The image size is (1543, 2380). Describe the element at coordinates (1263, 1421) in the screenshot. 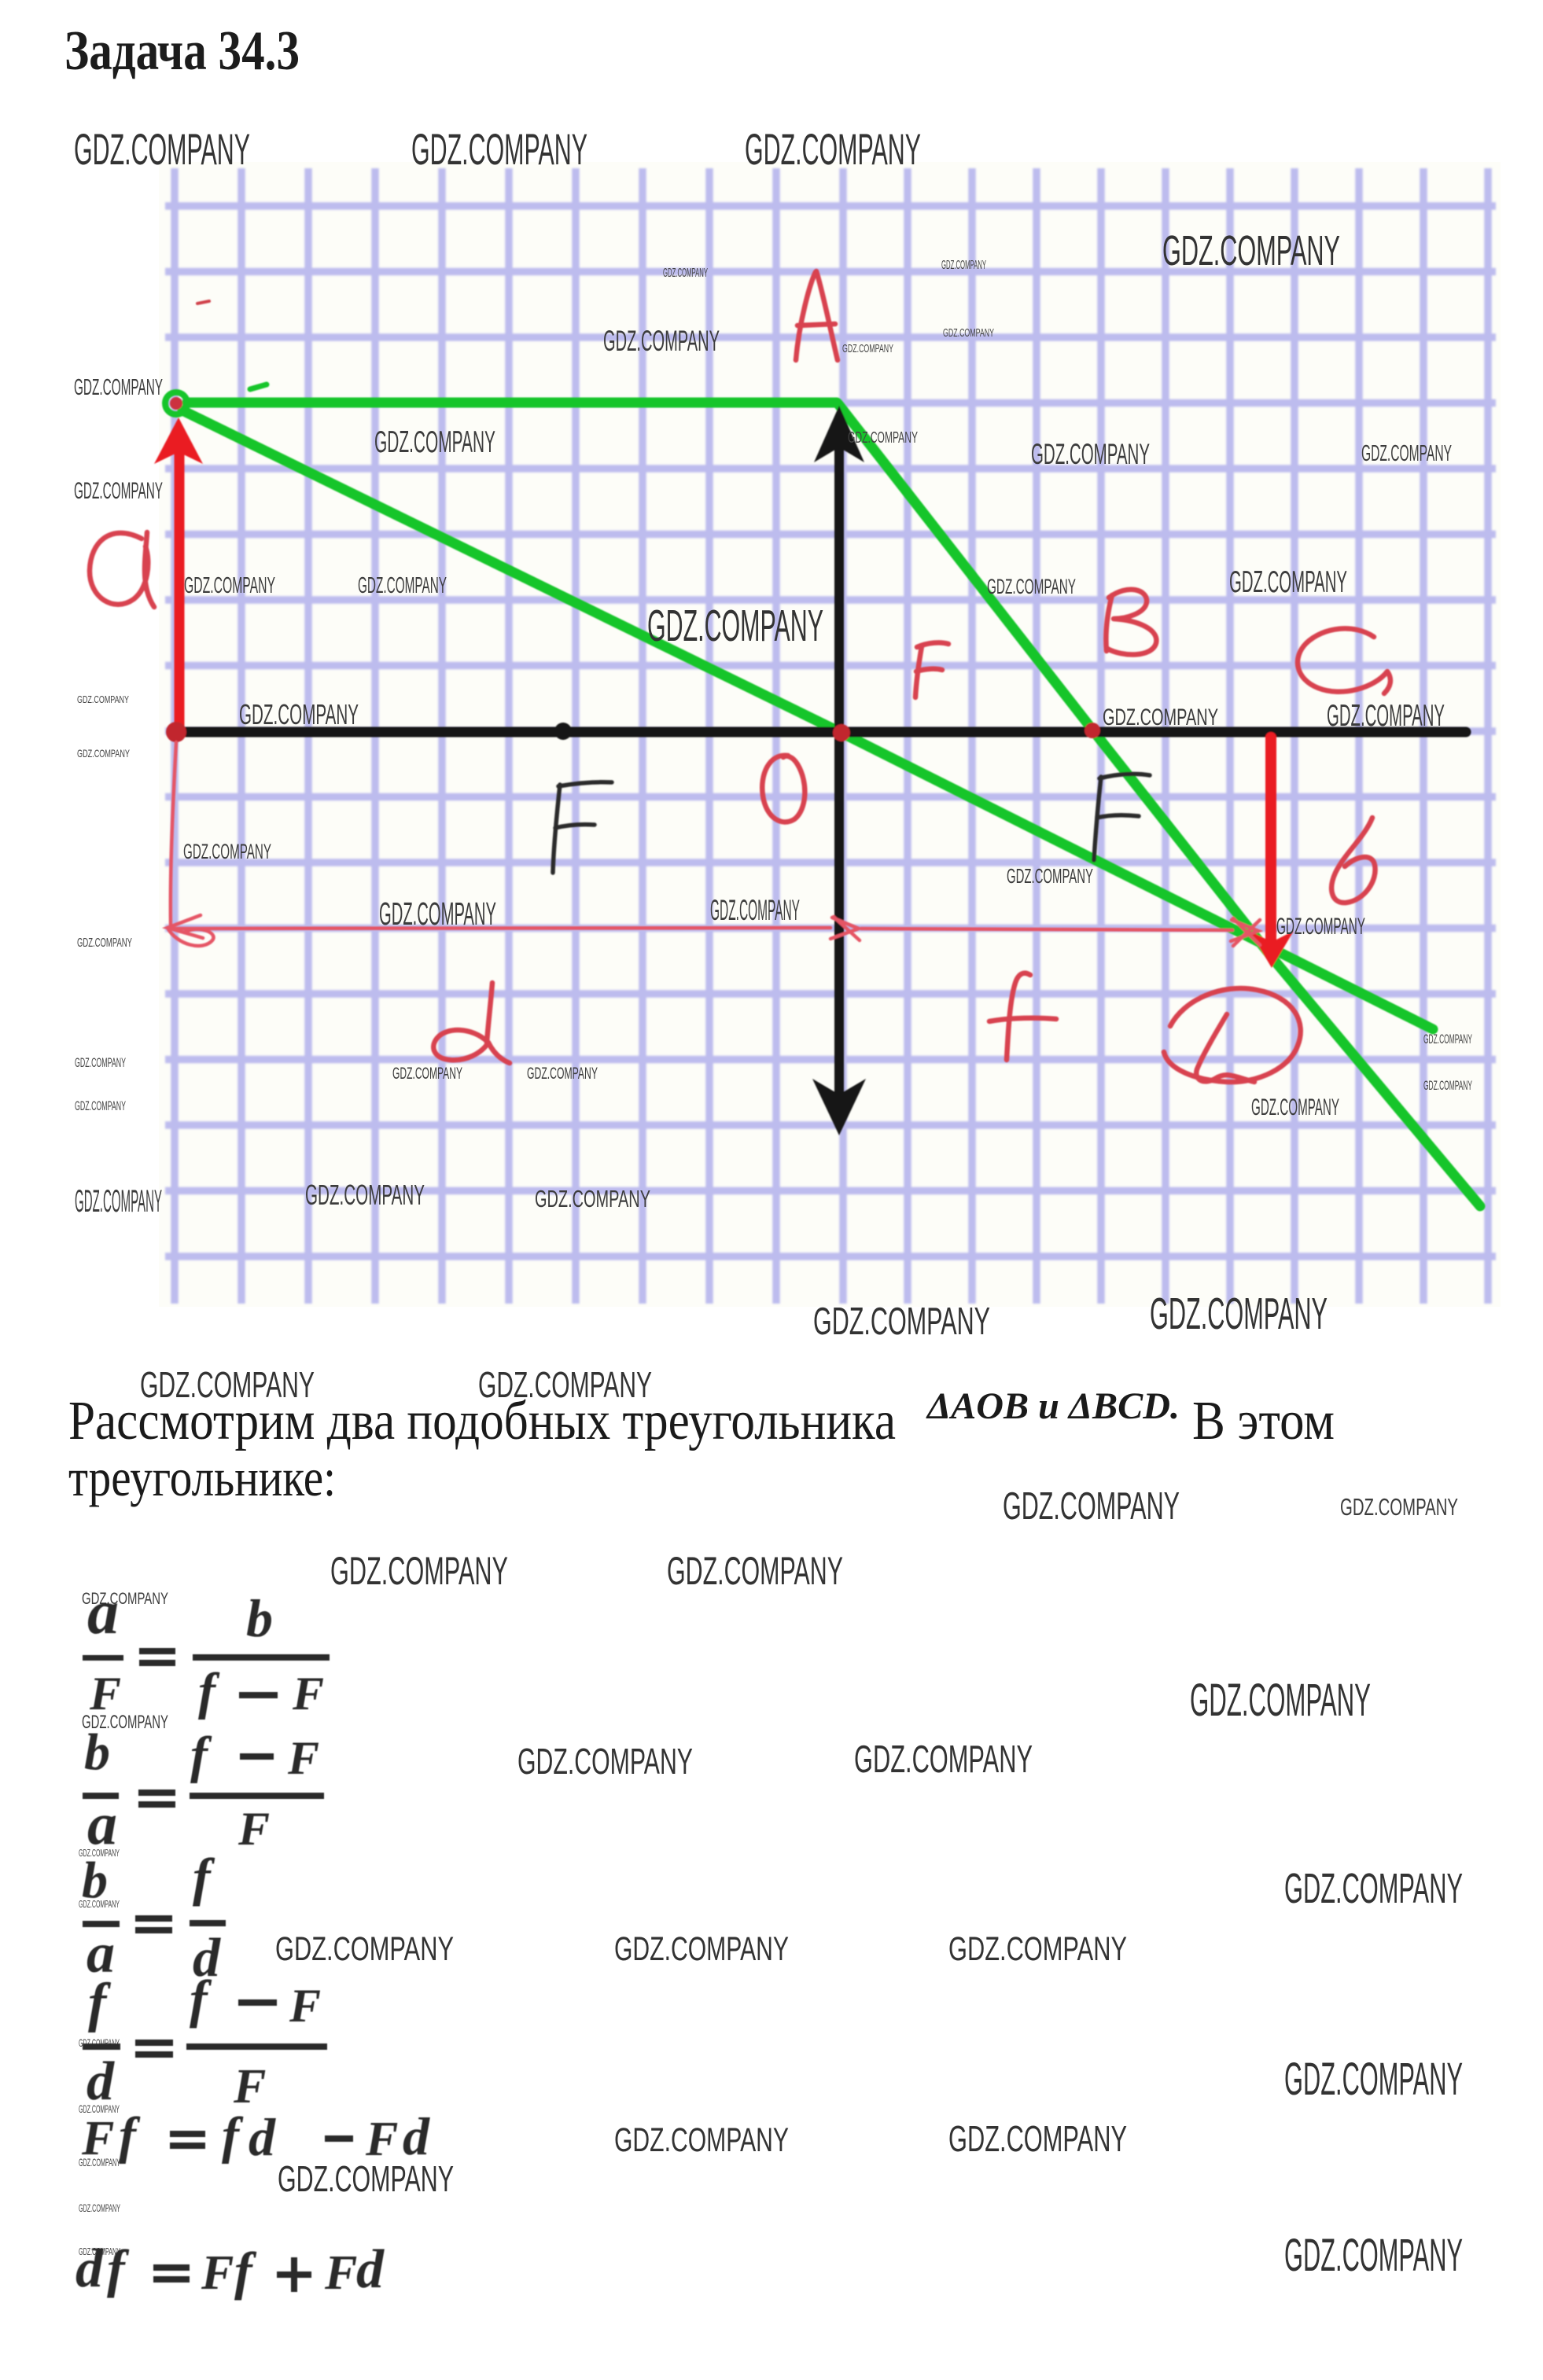

I see `svg-text: В этом` at that location.